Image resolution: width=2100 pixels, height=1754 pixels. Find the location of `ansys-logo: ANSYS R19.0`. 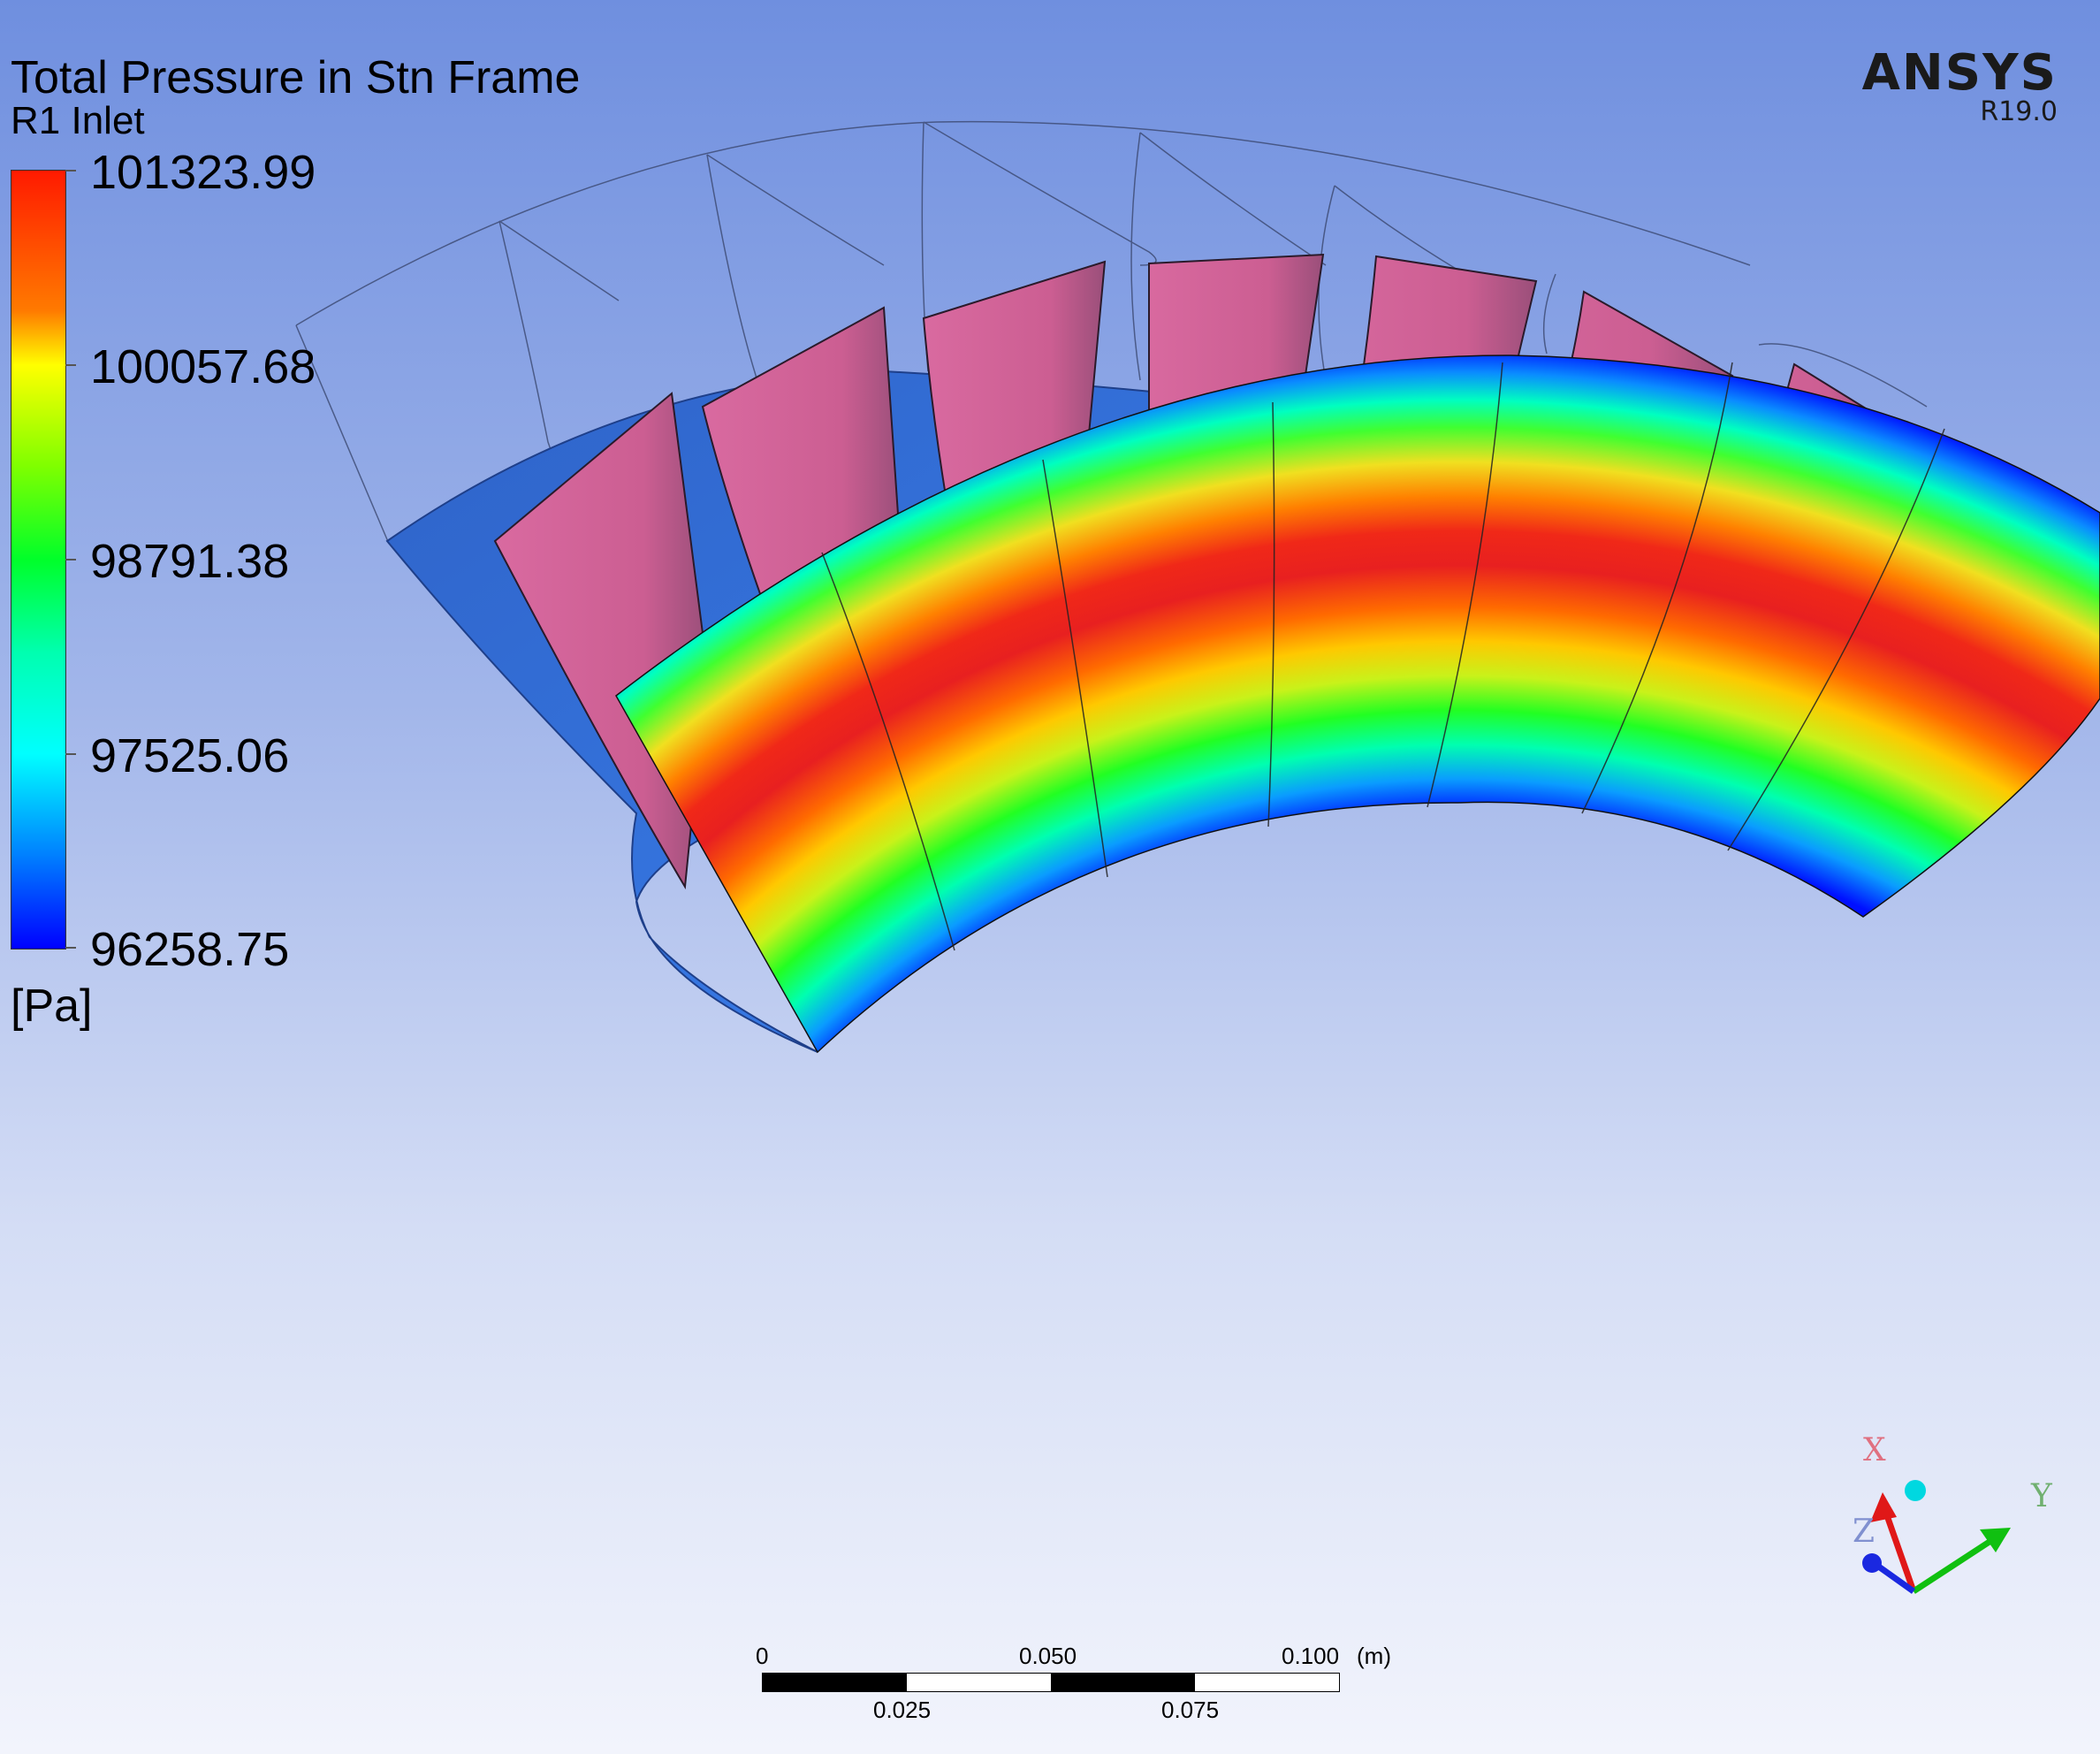

ansys-logo: ANSYS R19.0 is located at coordinates (1960, 85).